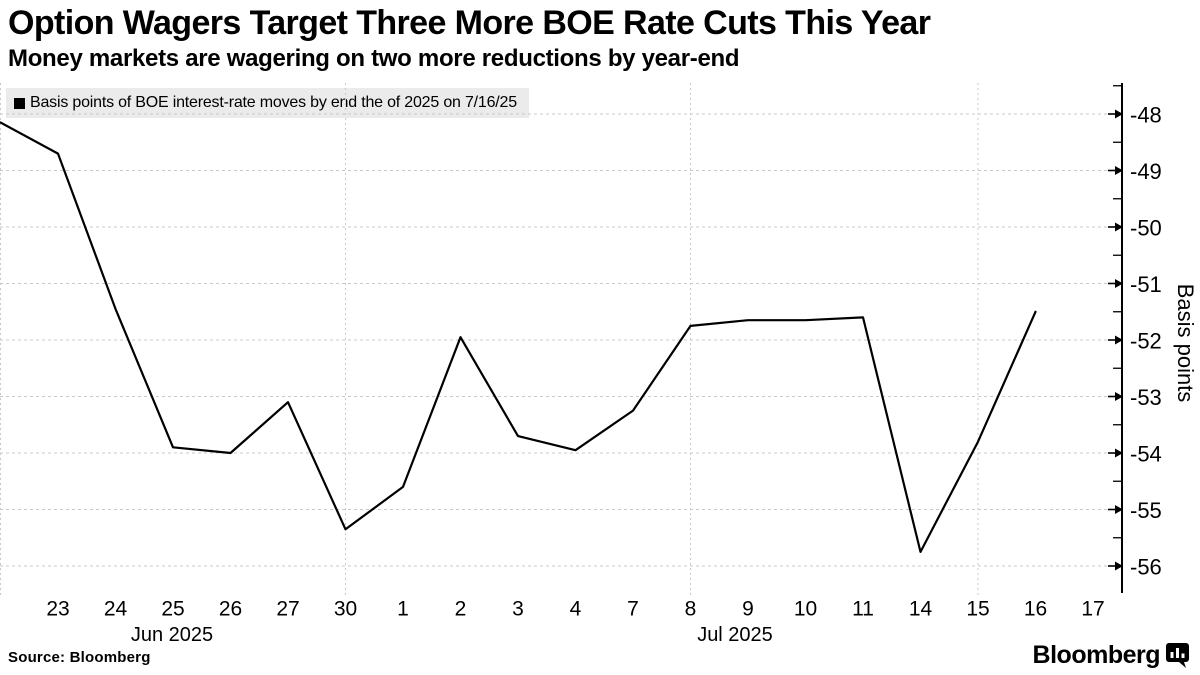 The height and width of the screenshot is (675, 1200). I want to click on y-axis: -48 -49 -50 -51 -52 -53 -54 -55 -56, so click(1135, 338).